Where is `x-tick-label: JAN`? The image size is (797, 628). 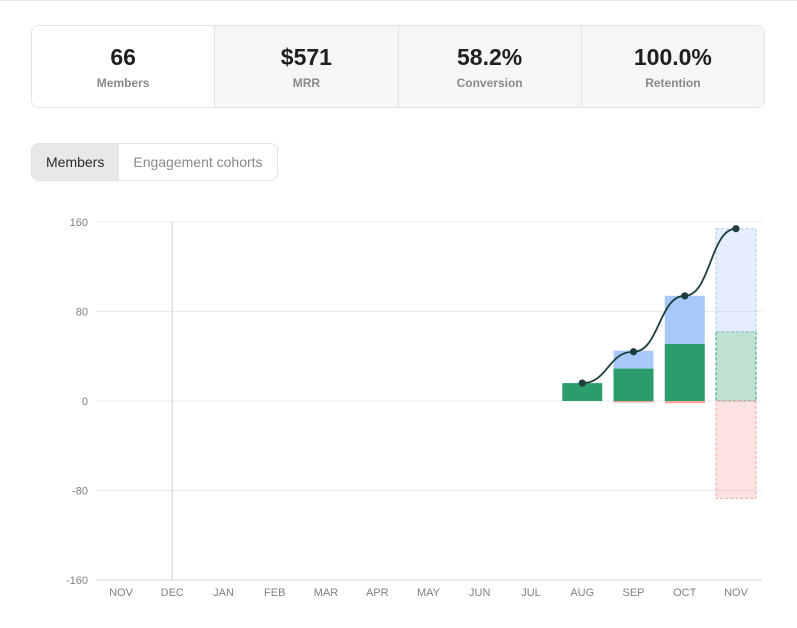 x-tick-label: JAN is located at coordinates (223, 593).